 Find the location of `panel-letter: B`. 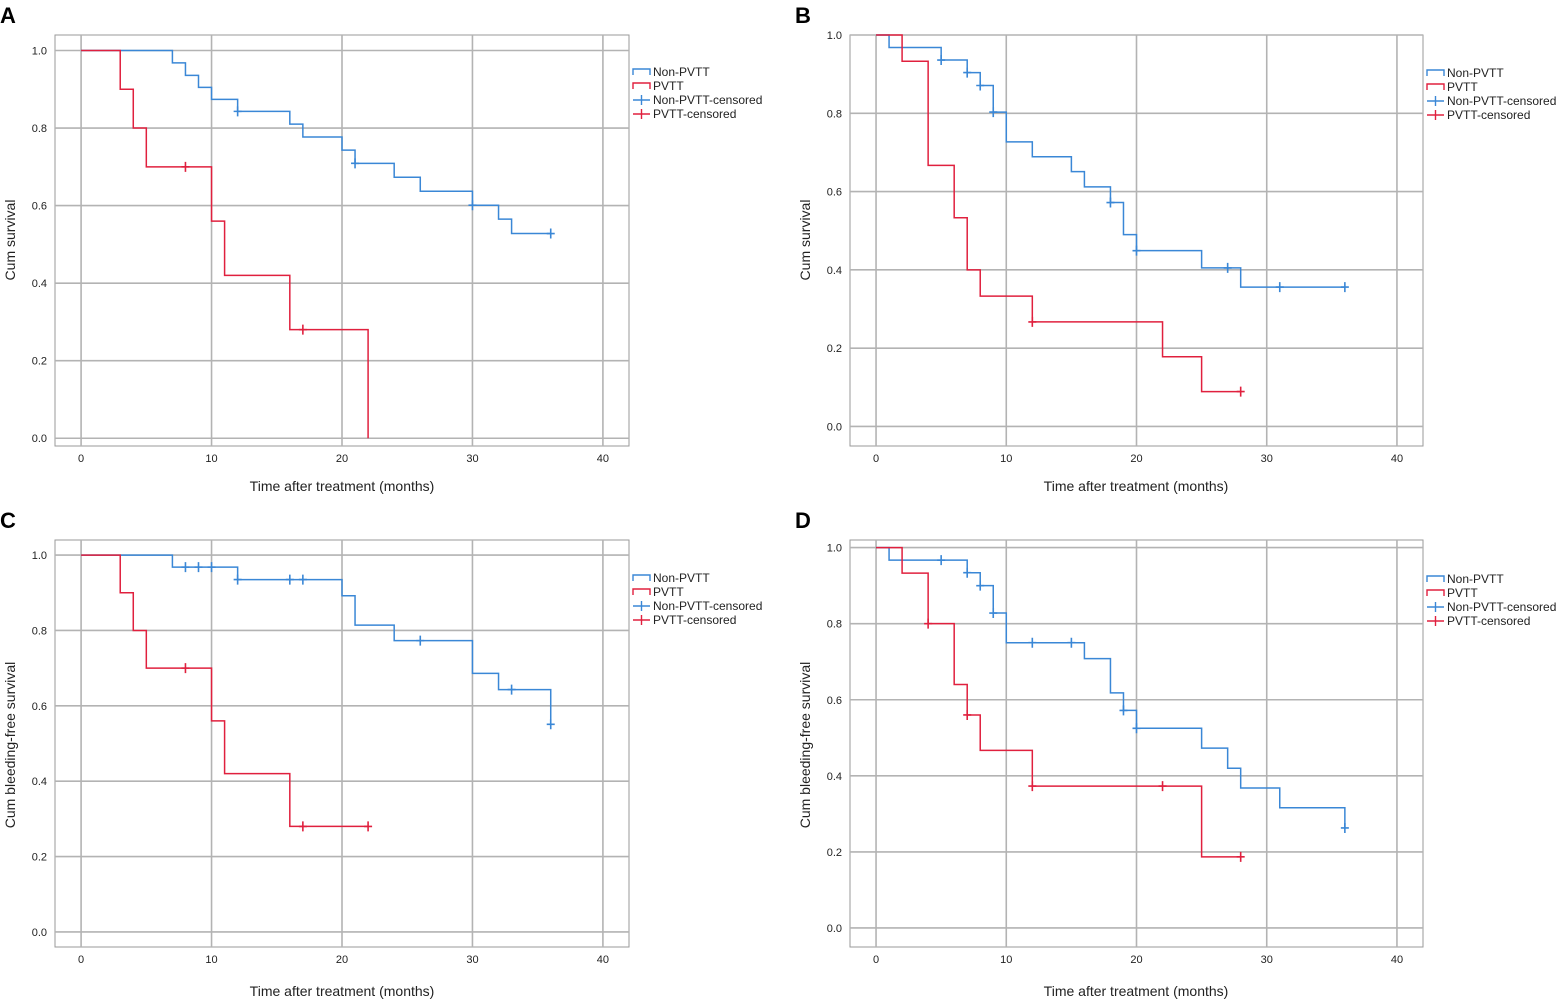

panel-letter: B is located at coordinates (803, 15).